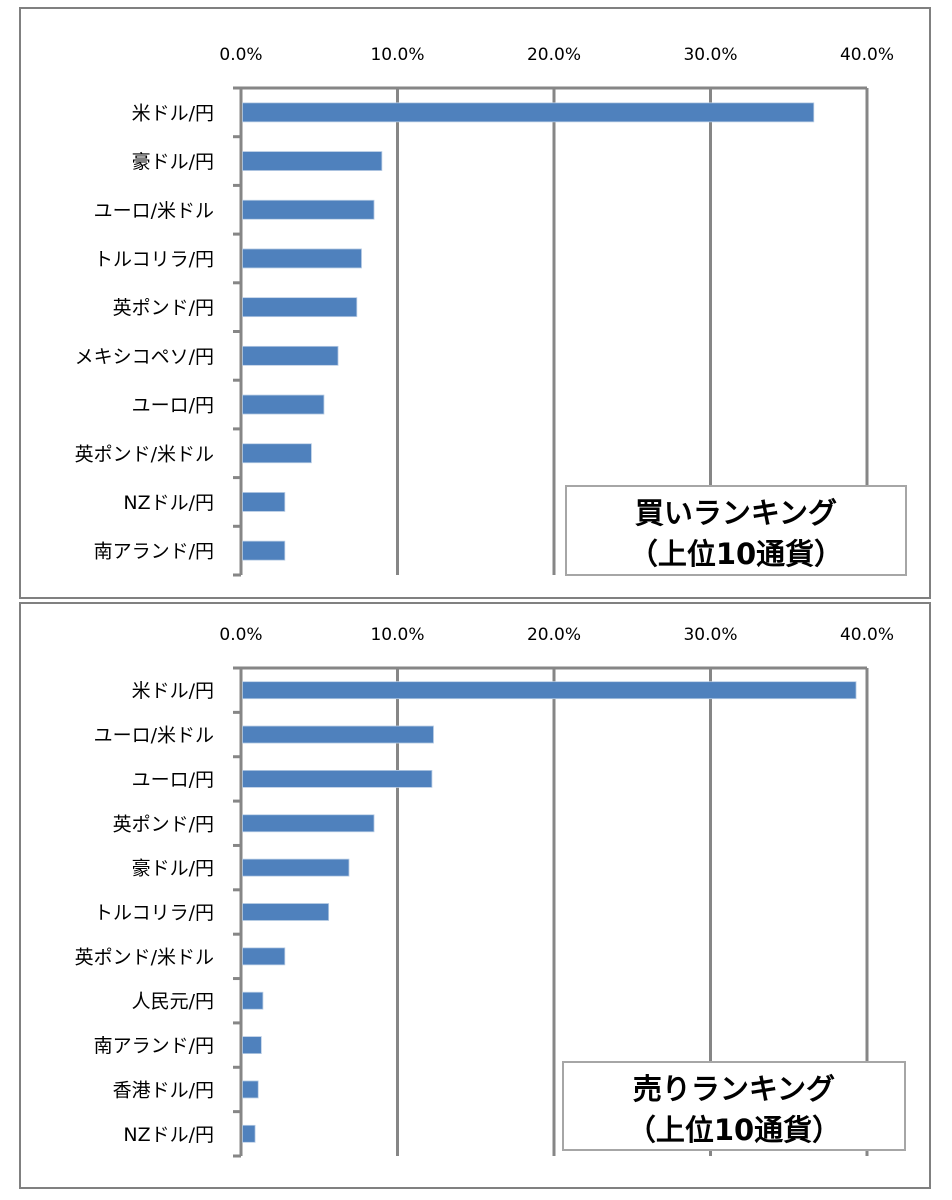 The height and width of the screenshot is (1200, 952). I want to click on category-label: 香港ドル/円, so click(163, 1090).